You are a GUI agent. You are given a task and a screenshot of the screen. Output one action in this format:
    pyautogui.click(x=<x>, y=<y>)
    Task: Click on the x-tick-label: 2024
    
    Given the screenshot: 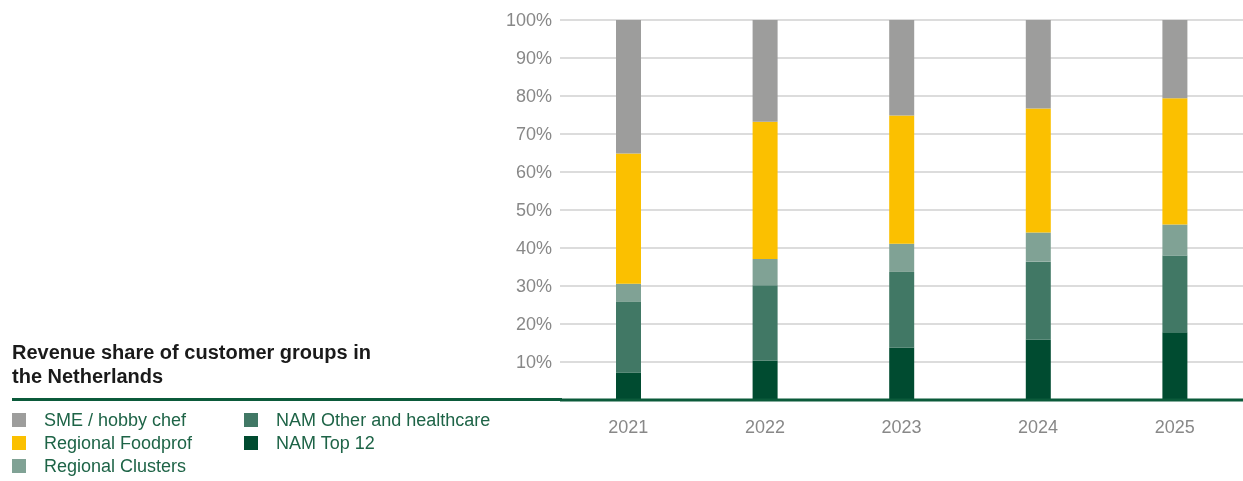 What is the action you would take?
    pyautogui.click(x=1038, y=426)
    